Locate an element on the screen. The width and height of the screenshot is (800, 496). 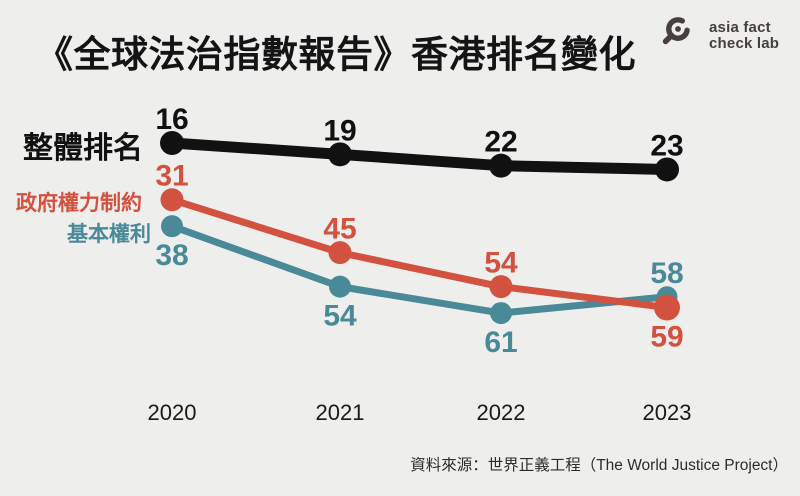
x-axis-label-2022: 2022 is located at coordinates (501, 412).